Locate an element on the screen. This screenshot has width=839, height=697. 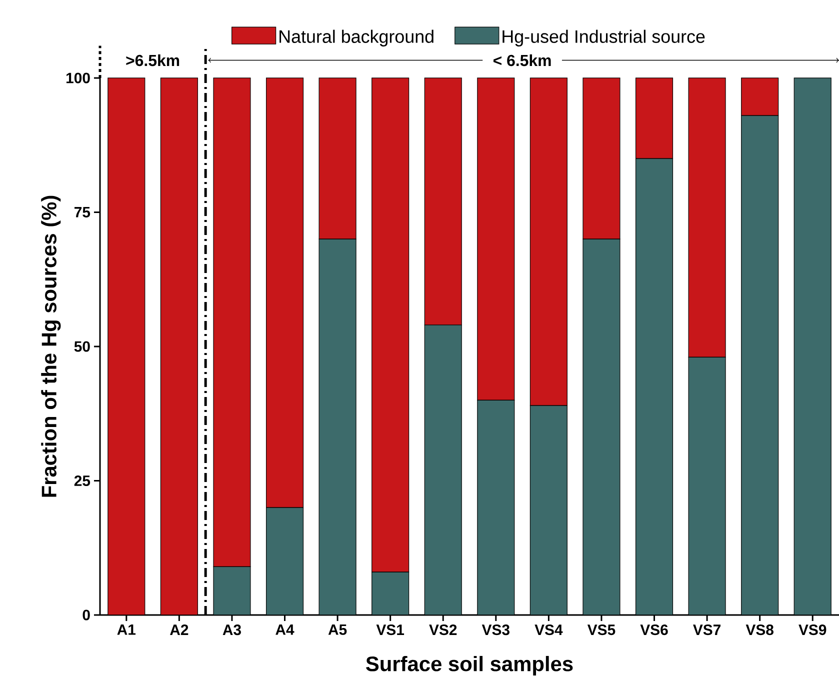
x-tick-label: VS3 is located at coordinates (496, 630).